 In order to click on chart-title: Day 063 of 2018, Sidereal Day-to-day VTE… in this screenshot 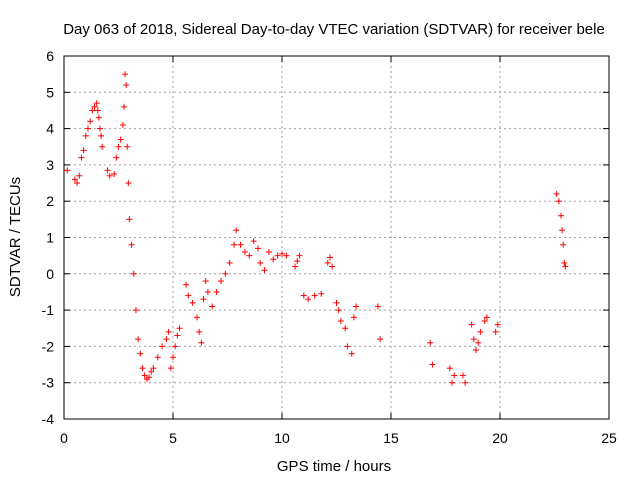, I will do `click(334, 29)`.